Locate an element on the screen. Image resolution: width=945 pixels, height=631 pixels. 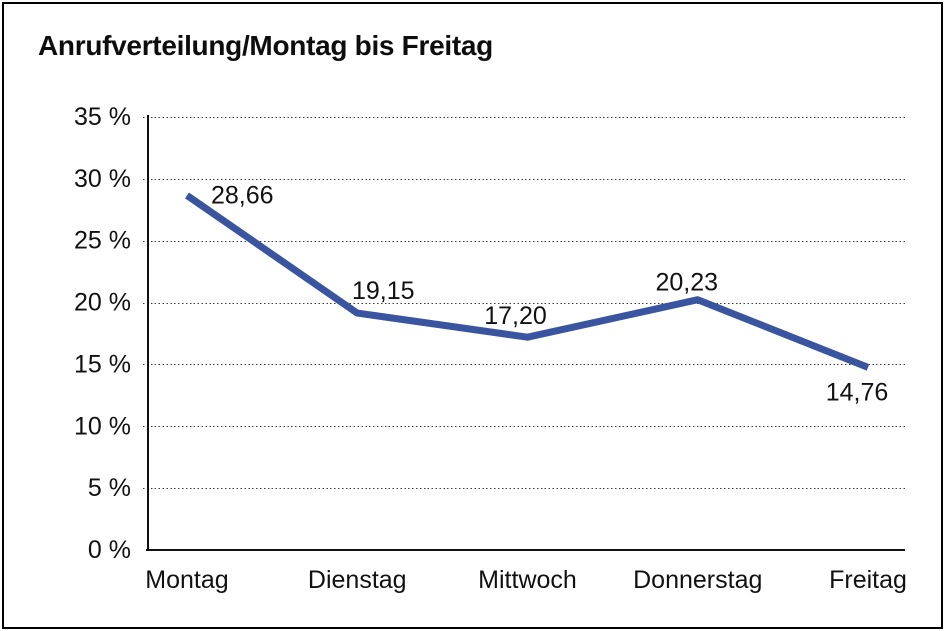
page-title: Anrufverteilung/Montag bis Freitag is located at coordinates (265, 45).